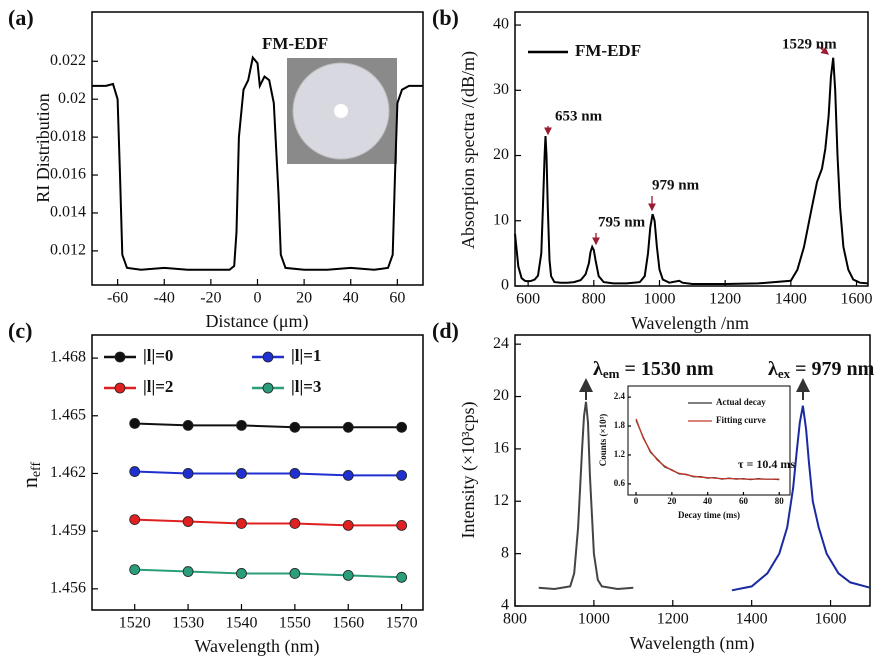  I want to click on y-tick-label: 1.465, so click(68, 414).